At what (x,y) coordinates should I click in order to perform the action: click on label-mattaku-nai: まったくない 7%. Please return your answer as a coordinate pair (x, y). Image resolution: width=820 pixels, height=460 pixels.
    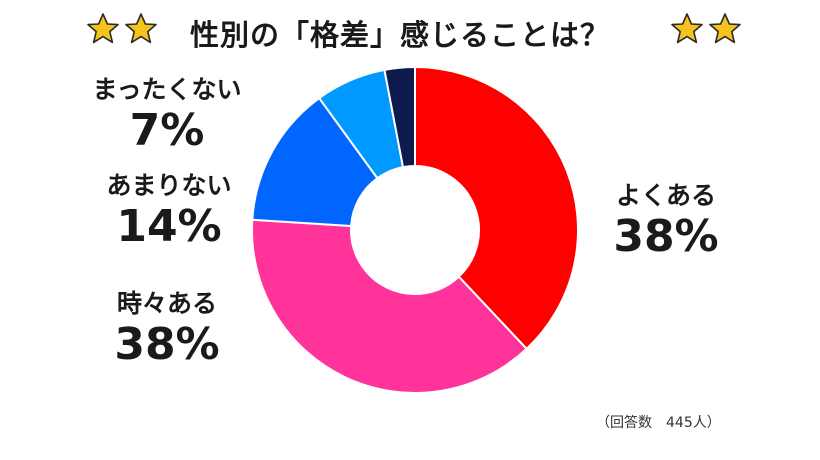
    Looking at the image, I should click on (167, 113).